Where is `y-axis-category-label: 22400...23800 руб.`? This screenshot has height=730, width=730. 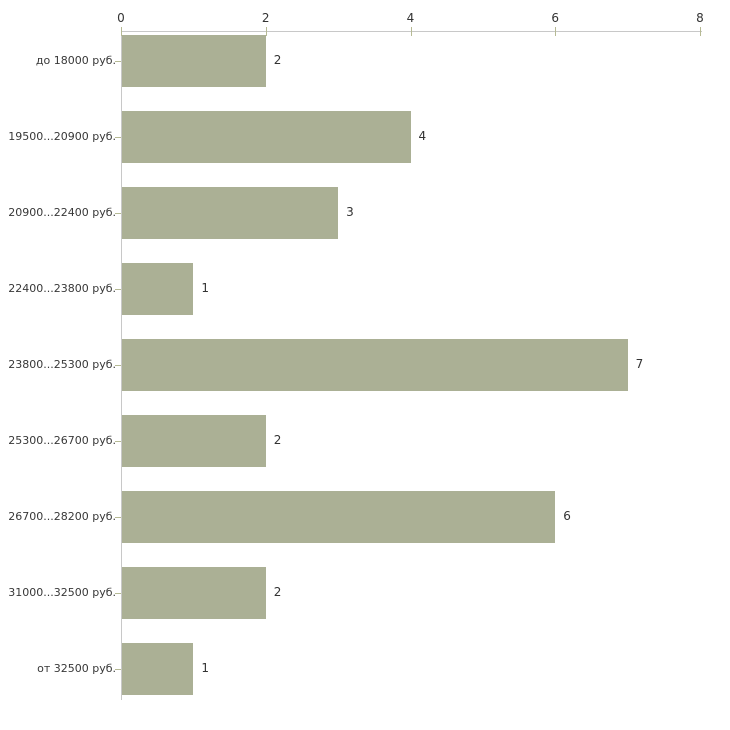
y-axis-category-label: 22400...23800 руб. is located at coordinates (62, 288).